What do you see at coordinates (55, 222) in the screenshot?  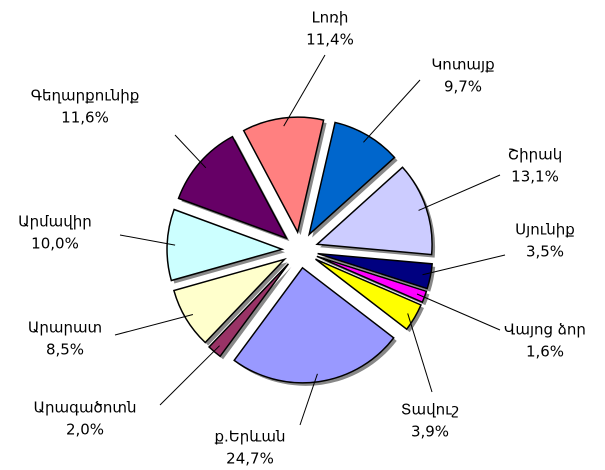 I see `slice-label: Արմավիր` at bounding box center [55, 222].